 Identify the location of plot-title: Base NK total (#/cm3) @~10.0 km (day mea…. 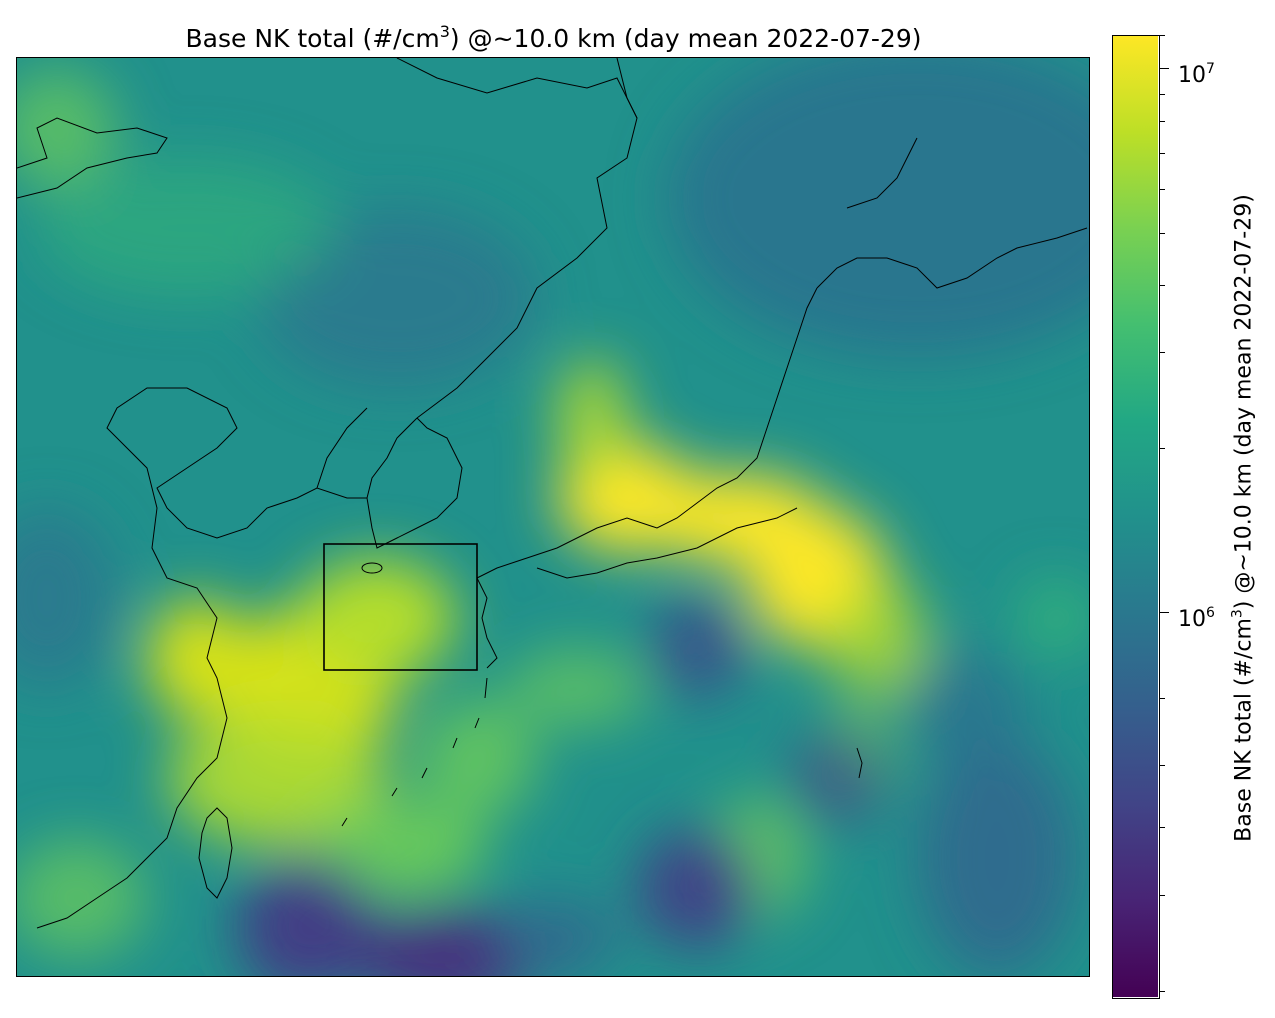
(553, 37).